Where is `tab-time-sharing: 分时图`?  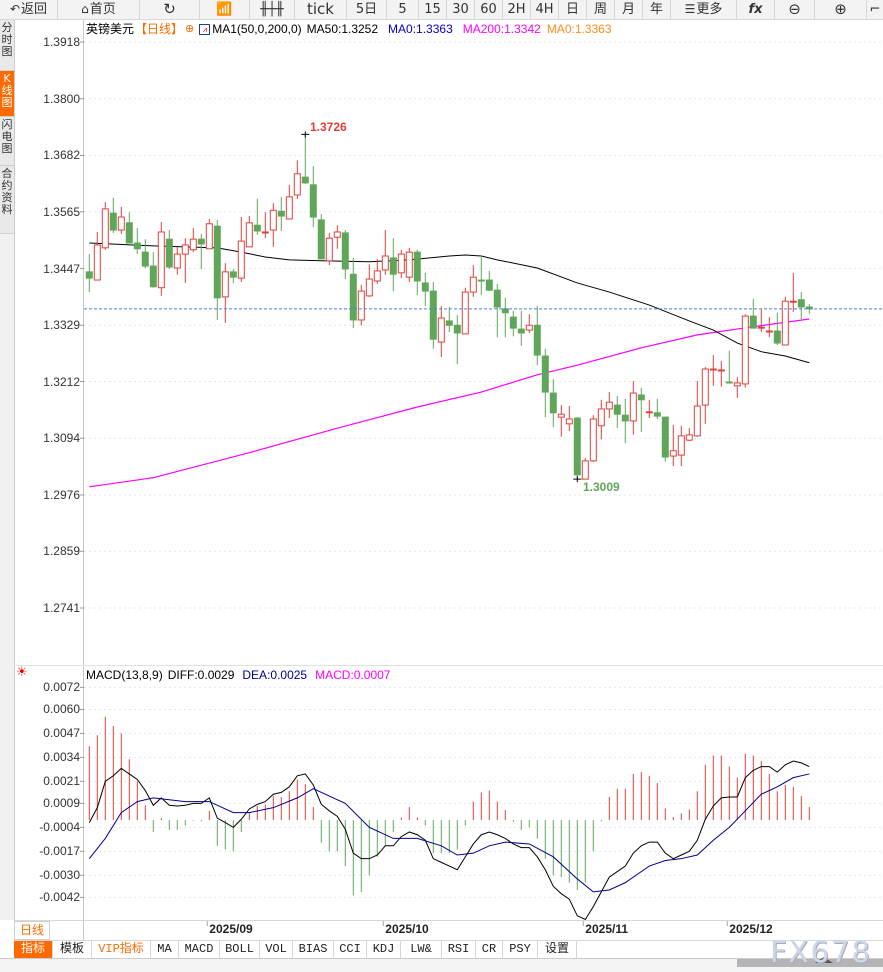 tab-time-sharing: 分时图 is located at coordinates (7, 45).